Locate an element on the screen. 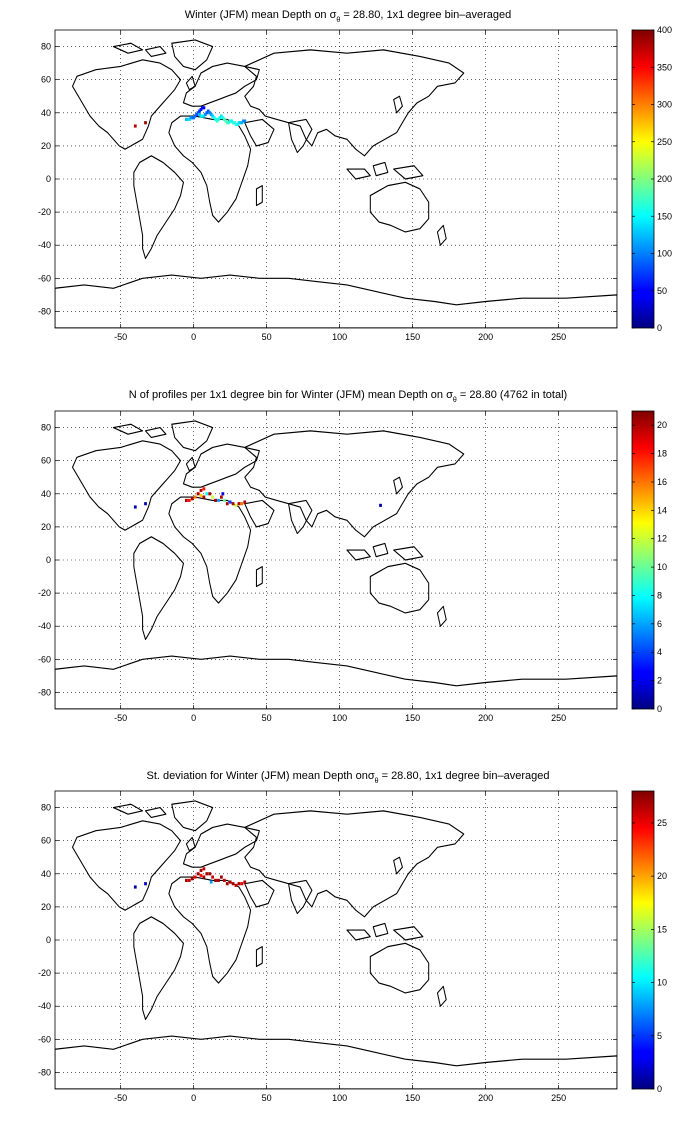  colorbar: 0 50 100 150 200 250 300 350 400 is located at coordinates (651, 179).